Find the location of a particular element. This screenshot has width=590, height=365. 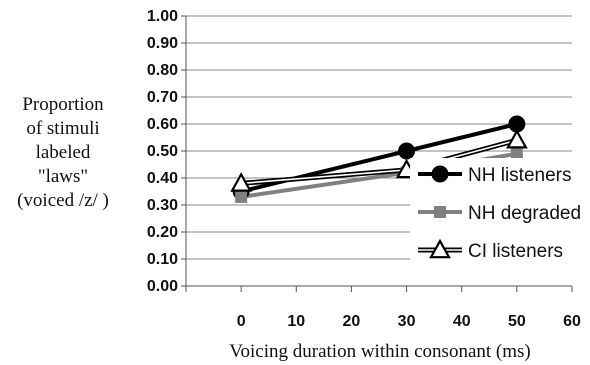

legend-label: CI listeners is located at coordinates (515, 251).